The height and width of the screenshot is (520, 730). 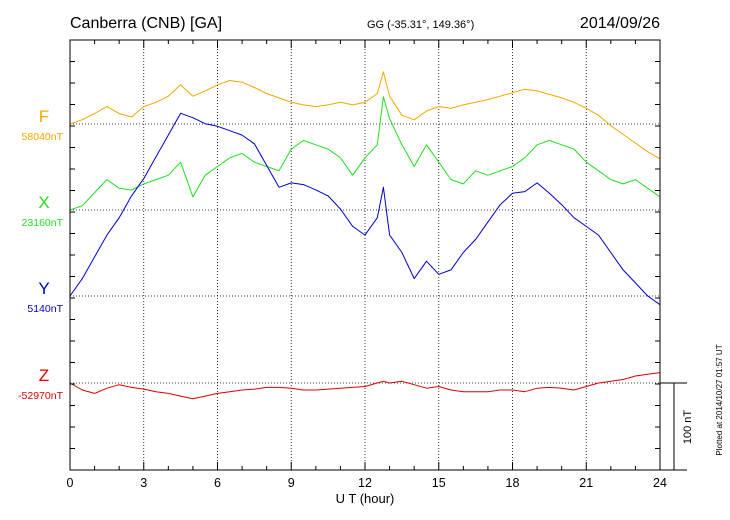 What do you see at coordinates (291, 483) in the screenshot?
I see `x-tick-label: 9` at bounding box center [291, 483].